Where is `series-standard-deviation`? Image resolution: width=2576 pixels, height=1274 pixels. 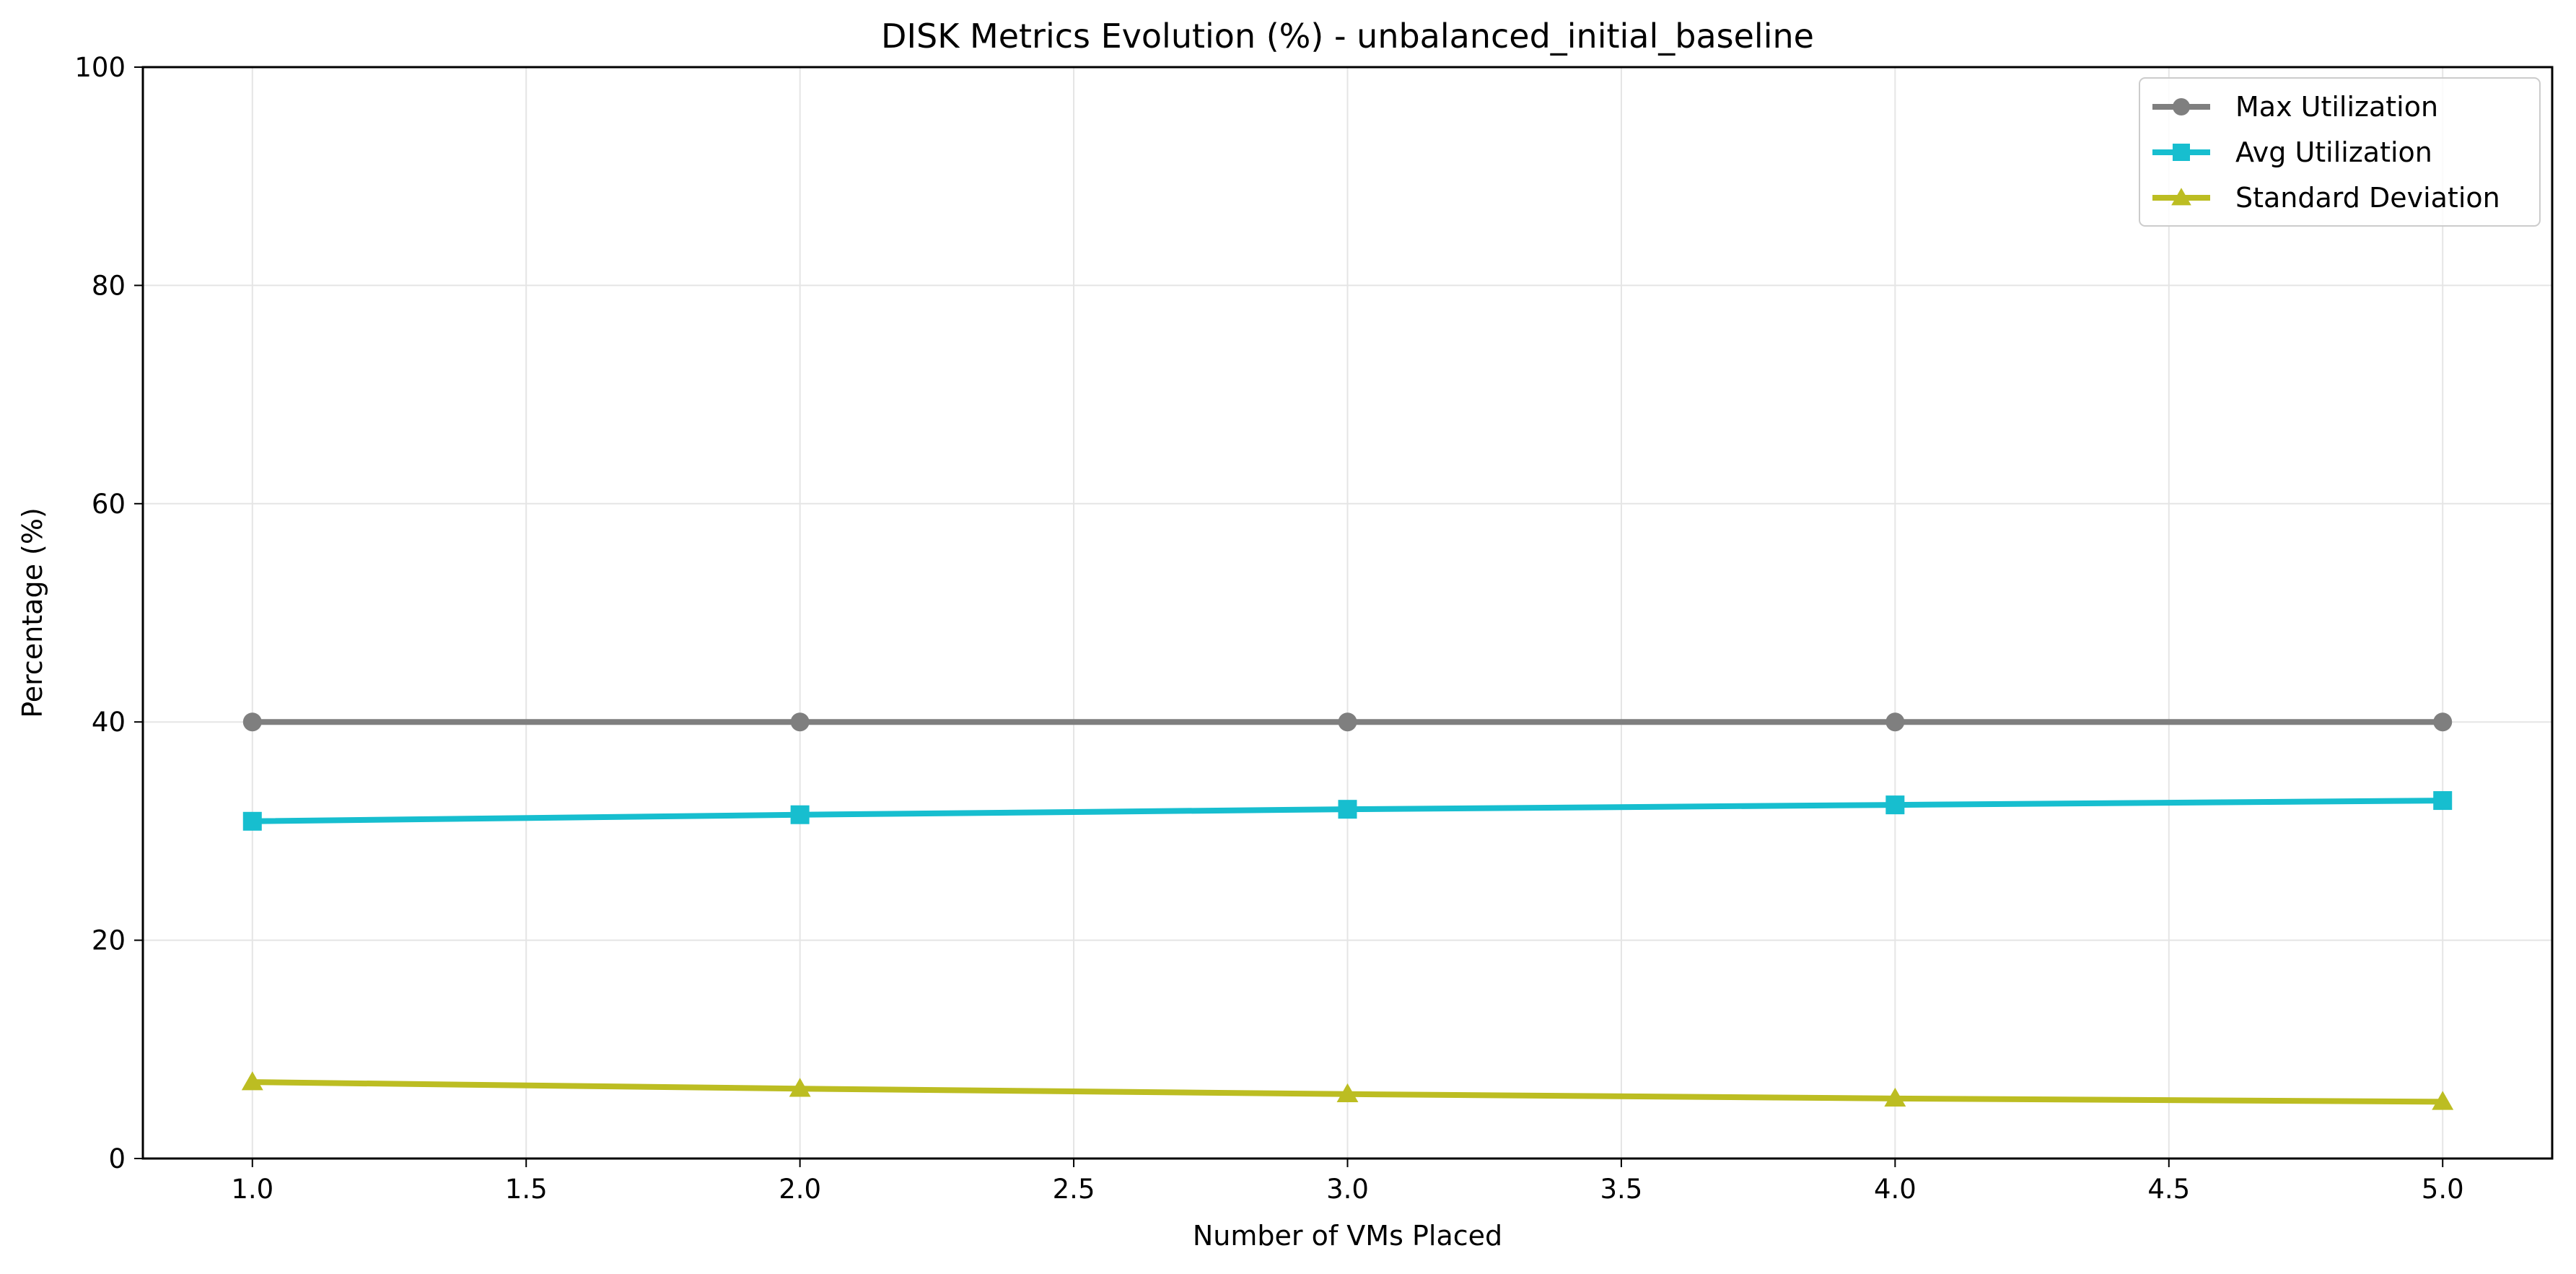
series-standard-deviation is located at coordinates (1347, 1090).